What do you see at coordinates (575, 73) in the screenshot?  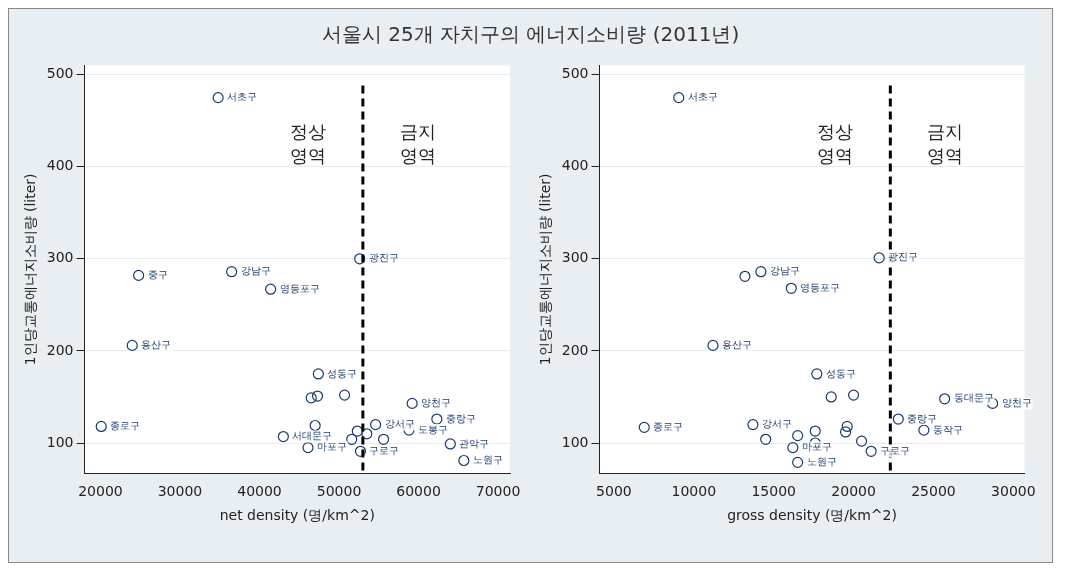 I see `y-tick-label: 500` at bounding box center [575, 73].